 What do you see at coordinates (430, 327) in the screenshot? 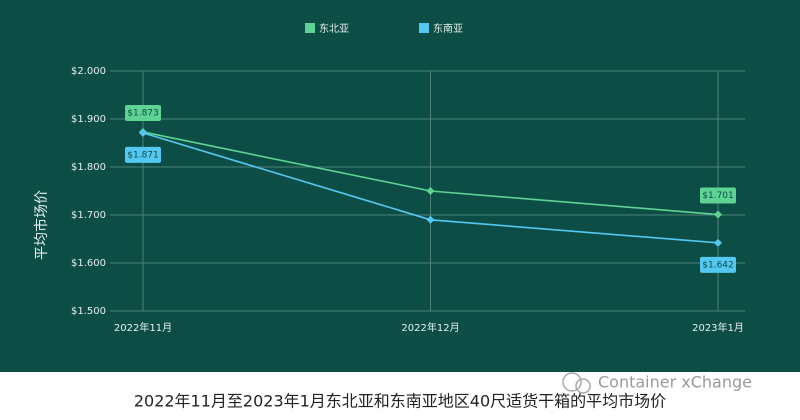
I see `x-tick-label: 2022年12月` at bounding box center [430, 327].